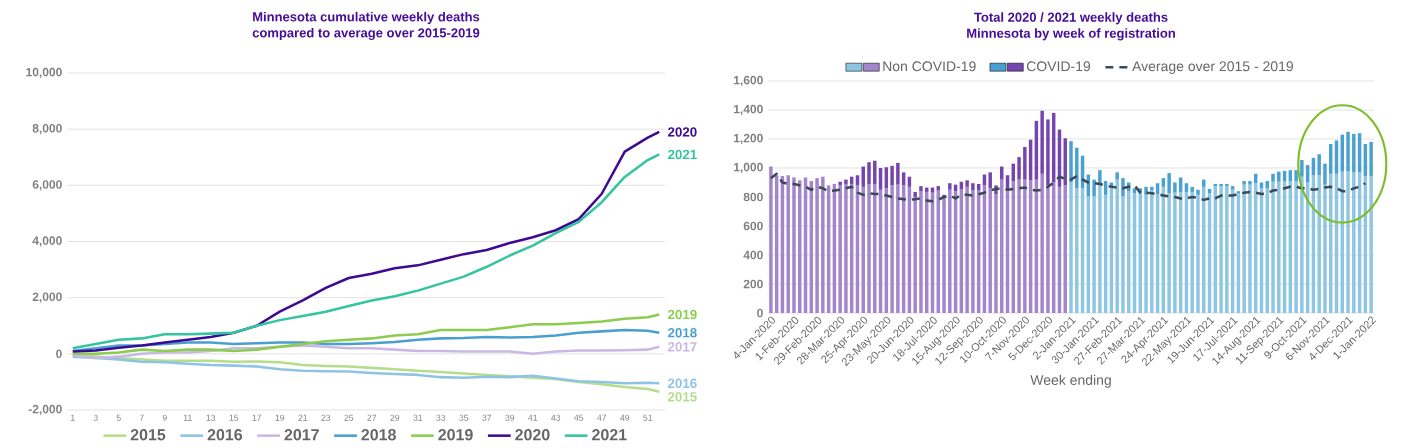 This screenshot has width=1421, height=448. I want to click on legend-label: COVID-19, so click(1058, 66).